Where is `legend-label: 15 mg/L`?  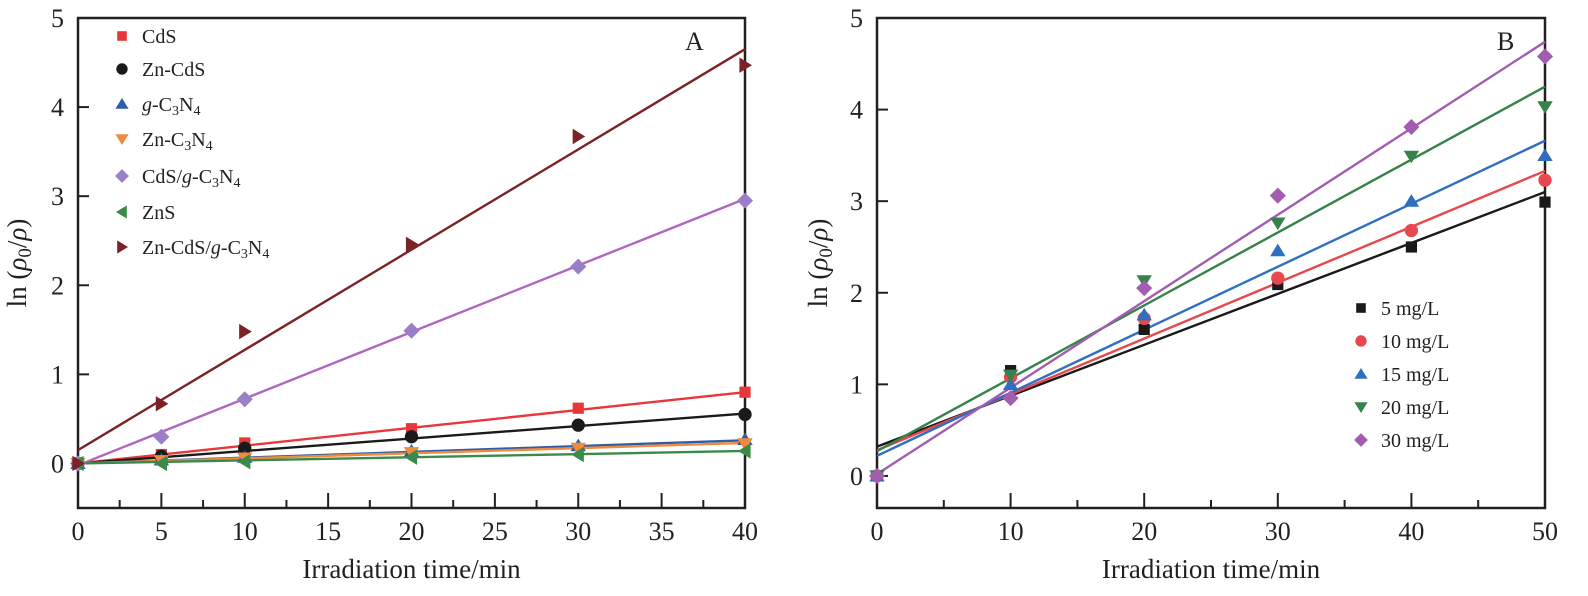
legend-label: 15 mg/L is located at coordinates (1415, 375).